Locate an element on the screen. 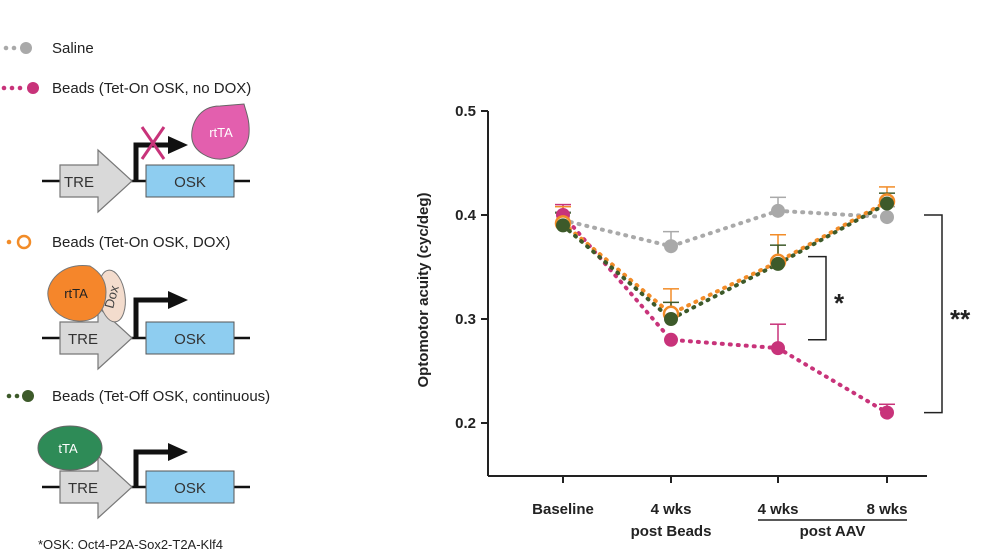 This screenshot has height=553, width=983. legend-item-dox: Beads (Tet-On OSK, DOX) is located at coordinates (118, 242).